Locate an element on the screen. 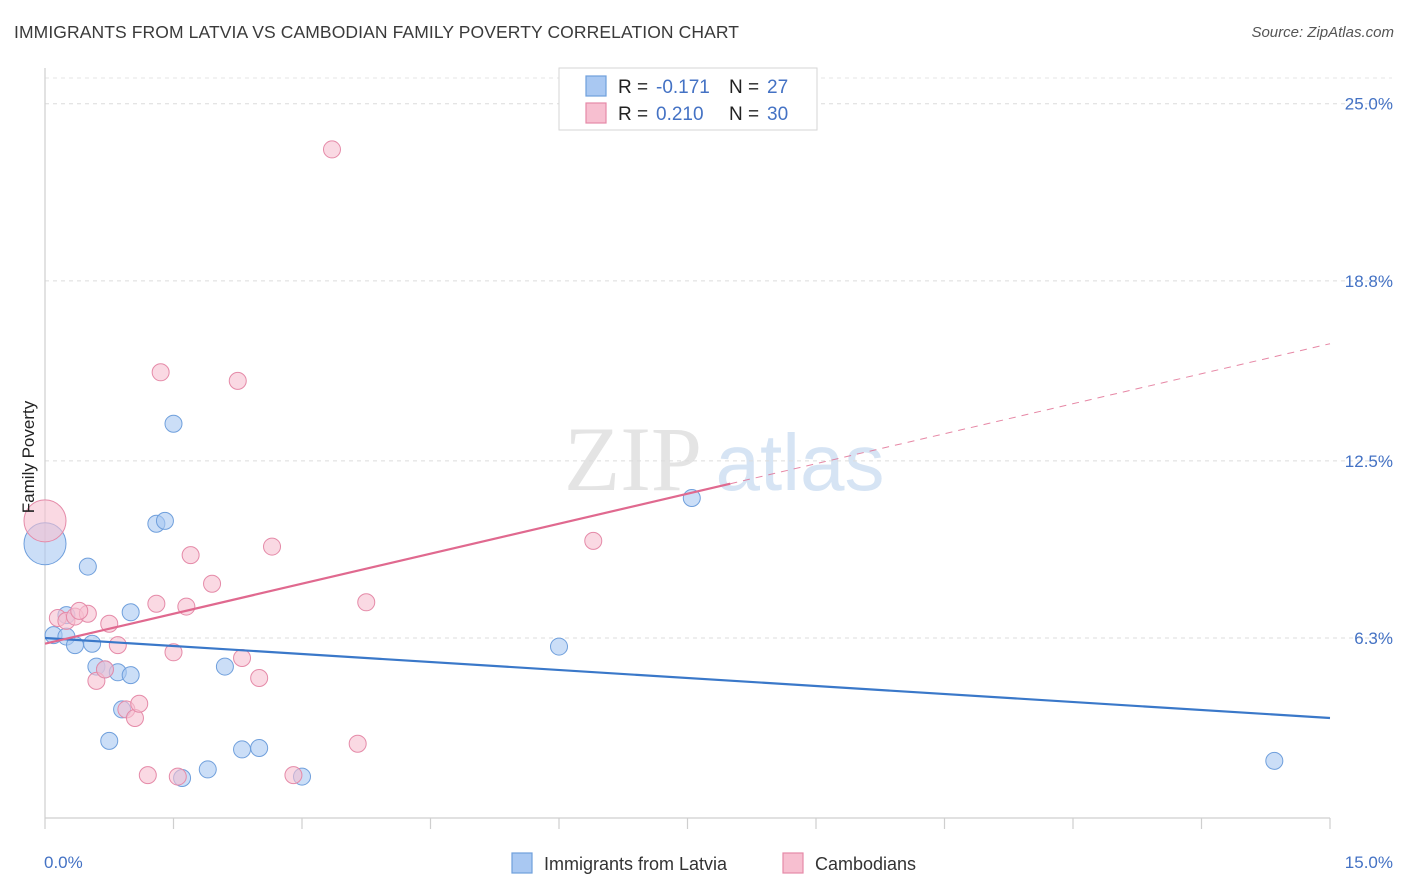 This screenshot has width=1406, height=892. y-tick-label-1: 12.5% is located at coordinates (1369, 461).